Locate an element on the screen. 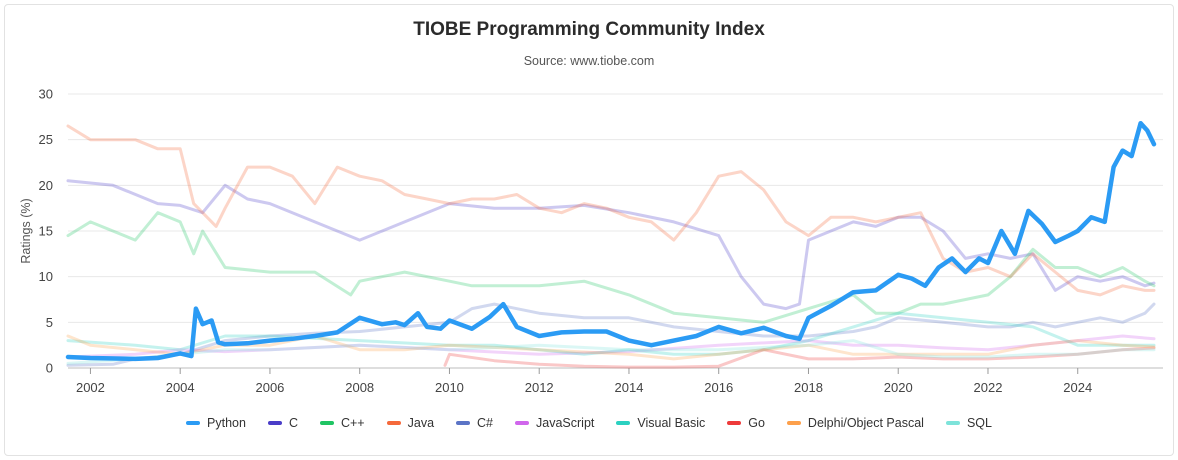 This screenshot has width=1178, height=460. legend-item-delphi-object-pascal: Delphi/Object Pascal is located at coordinates (855, 423).